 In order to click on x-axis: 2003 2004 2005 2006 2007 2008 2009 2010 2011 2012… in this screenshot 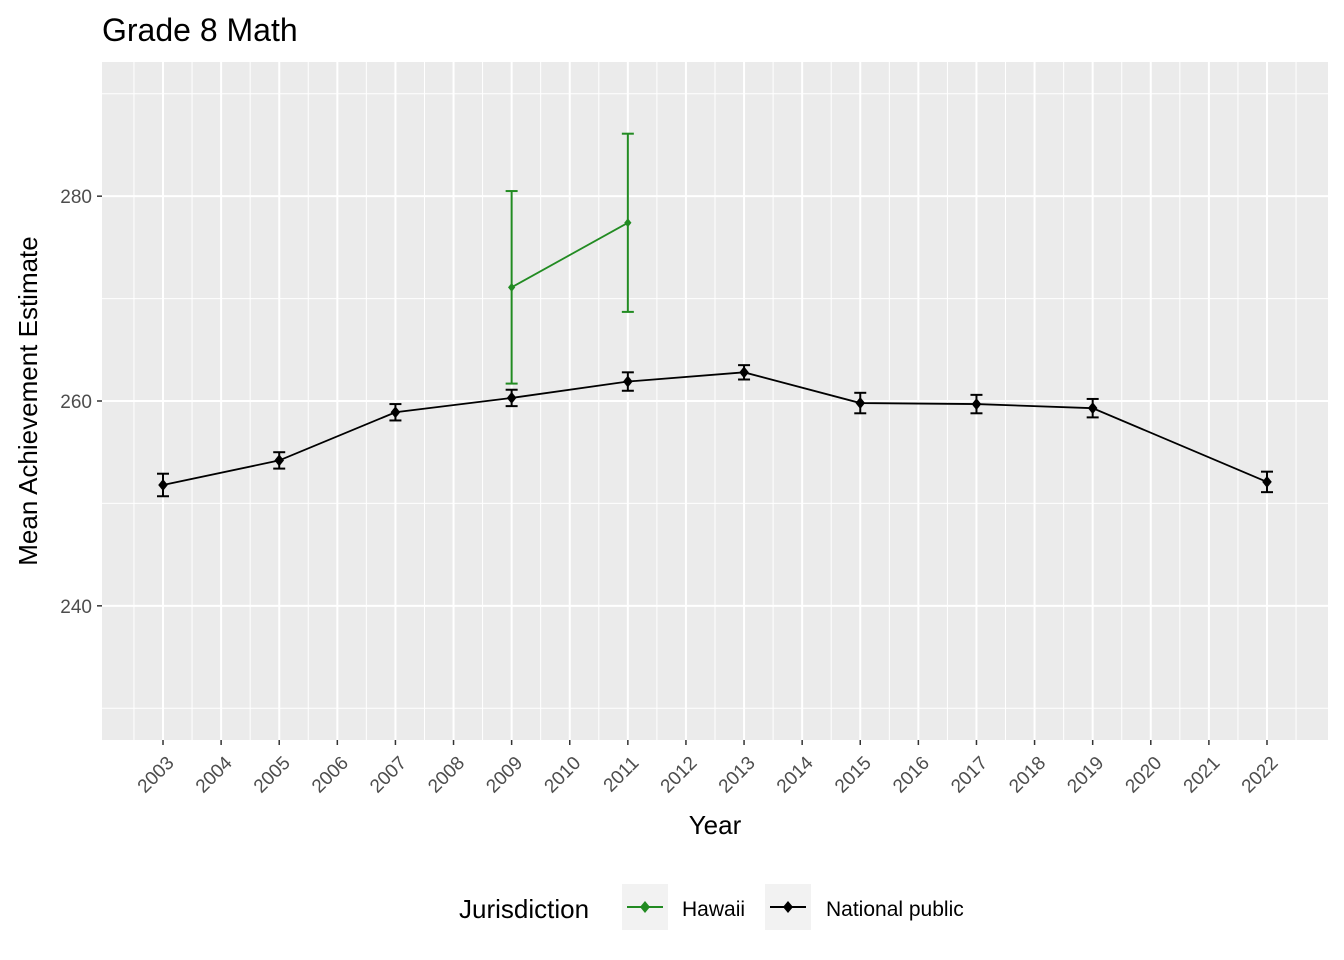, I will do `click(708, 768)`.